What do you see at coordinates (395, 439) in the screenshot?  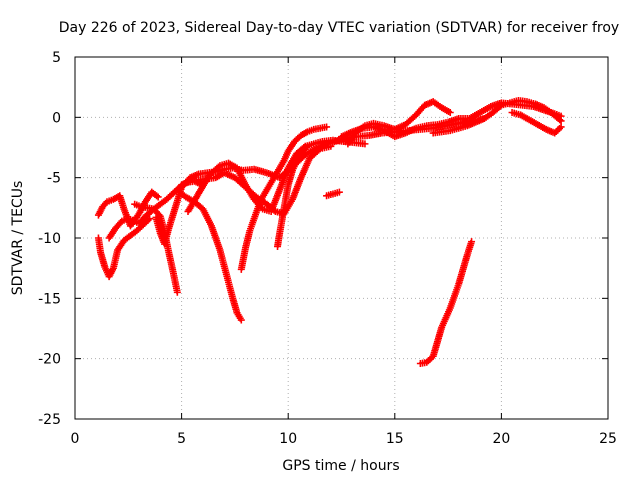 I see `x-tick-label: 15` at bounding box center [395, 439].